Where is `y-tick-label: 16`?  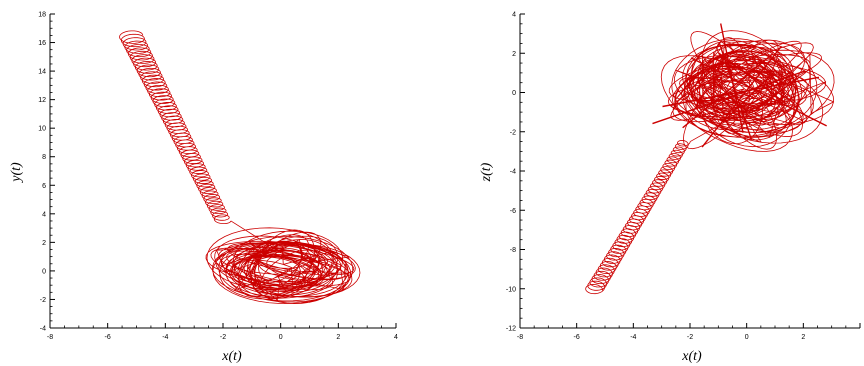
y-tick-label: 16 is located at coordinates (42, 43).